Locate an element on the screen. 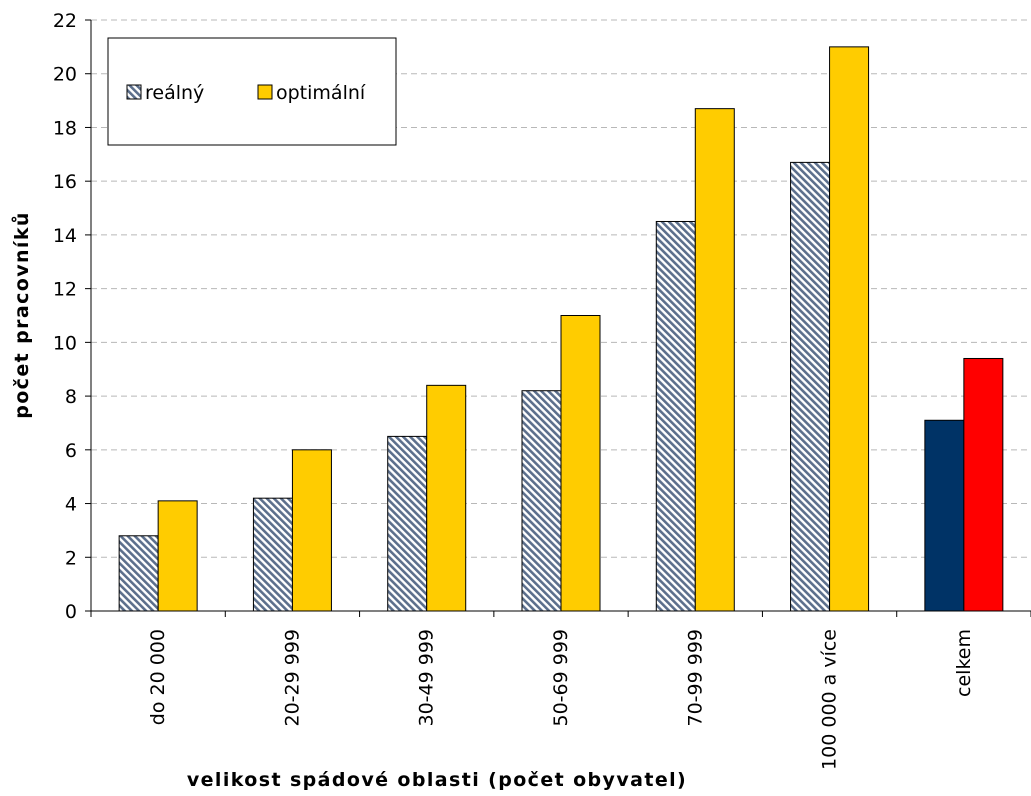  x-tick-label-do-20-000: do 20 000 is located at coordinates (158, 677).